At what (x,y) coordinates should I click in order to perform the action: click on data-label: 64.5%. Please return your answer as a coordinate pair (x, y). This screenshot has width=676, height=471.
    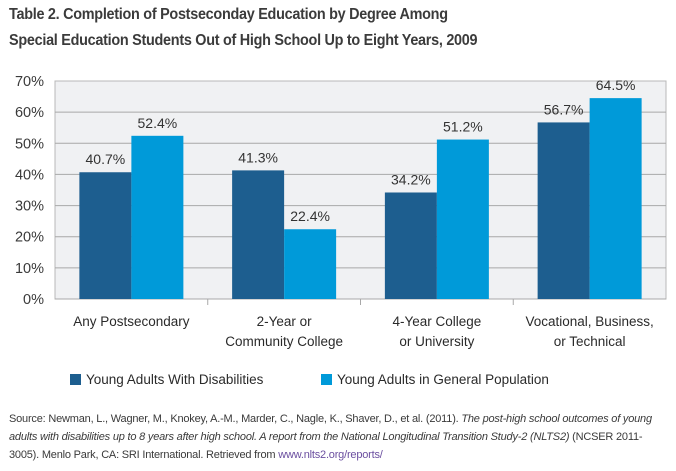
    Looking at the image, I should click on (616, 85).